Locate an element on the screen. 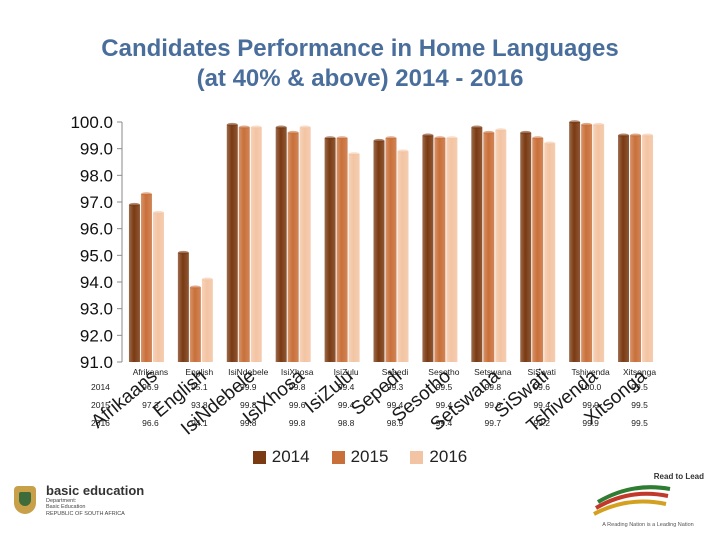  coat-of-arms-icon is located at coordinates (25, 500).